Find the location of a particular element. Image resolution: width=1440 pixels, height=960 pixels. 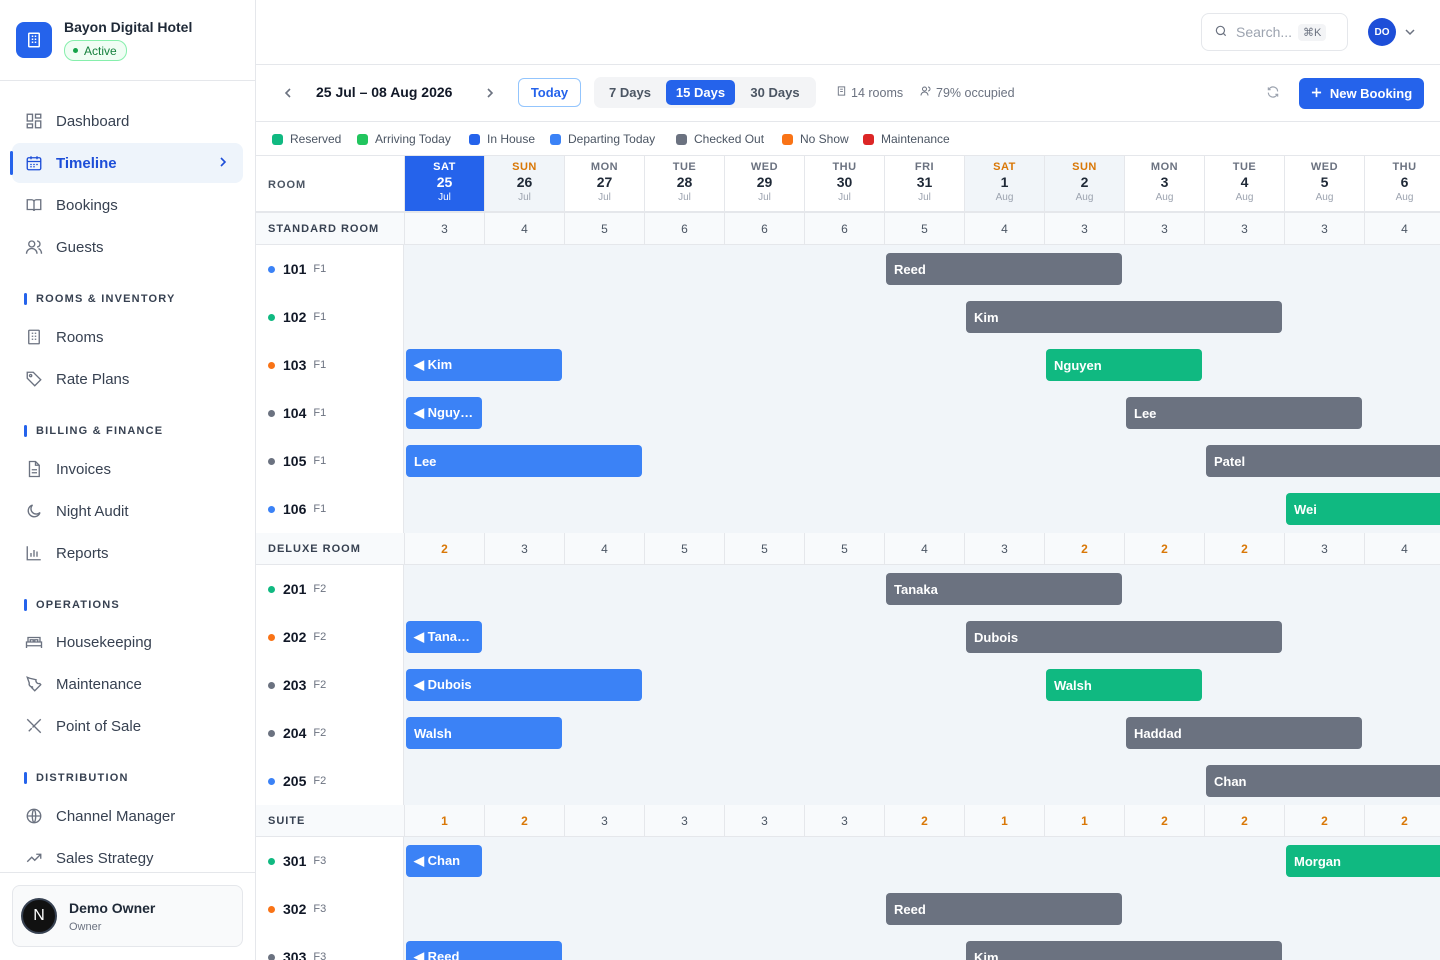

nav-night-audit: Night Audit is located at coordinates (127, 511).